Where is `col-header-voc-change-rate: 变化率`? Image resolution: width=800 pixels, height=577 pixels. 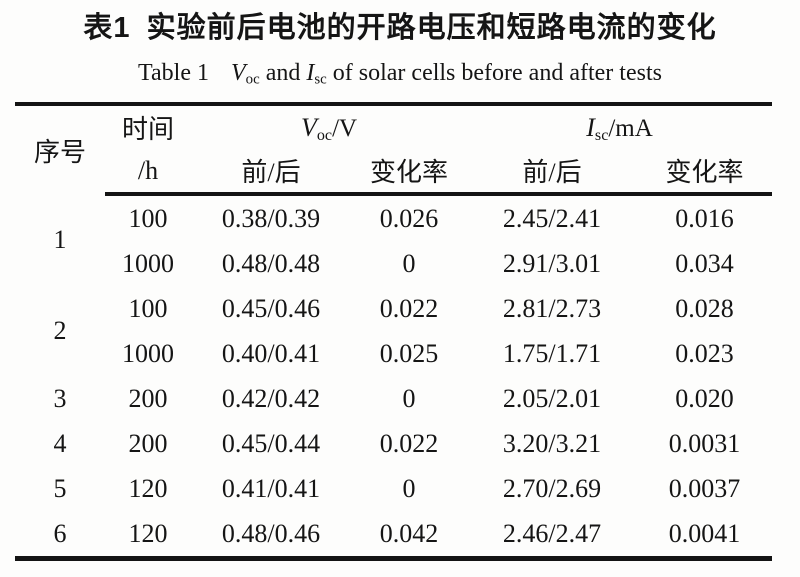
col-header-voc-change-rate: 变化率 is located at coordinates (409, 172).